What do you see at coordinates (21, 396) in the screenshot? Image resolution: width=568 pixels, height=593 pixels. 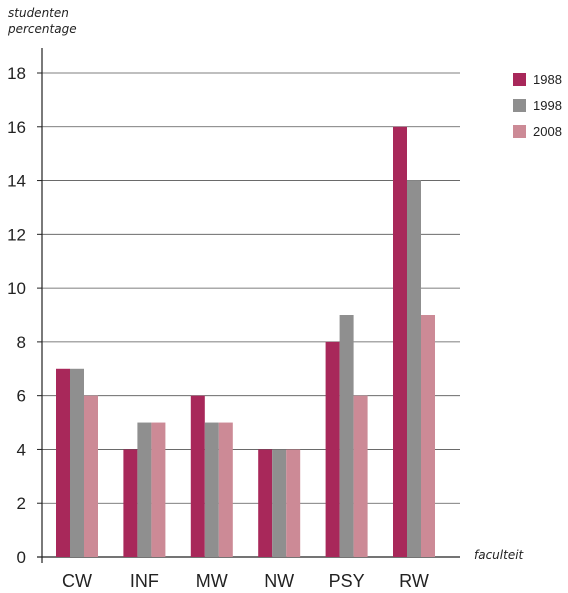 I see `y-tick-label: 6` at bounding box center [21, 396].